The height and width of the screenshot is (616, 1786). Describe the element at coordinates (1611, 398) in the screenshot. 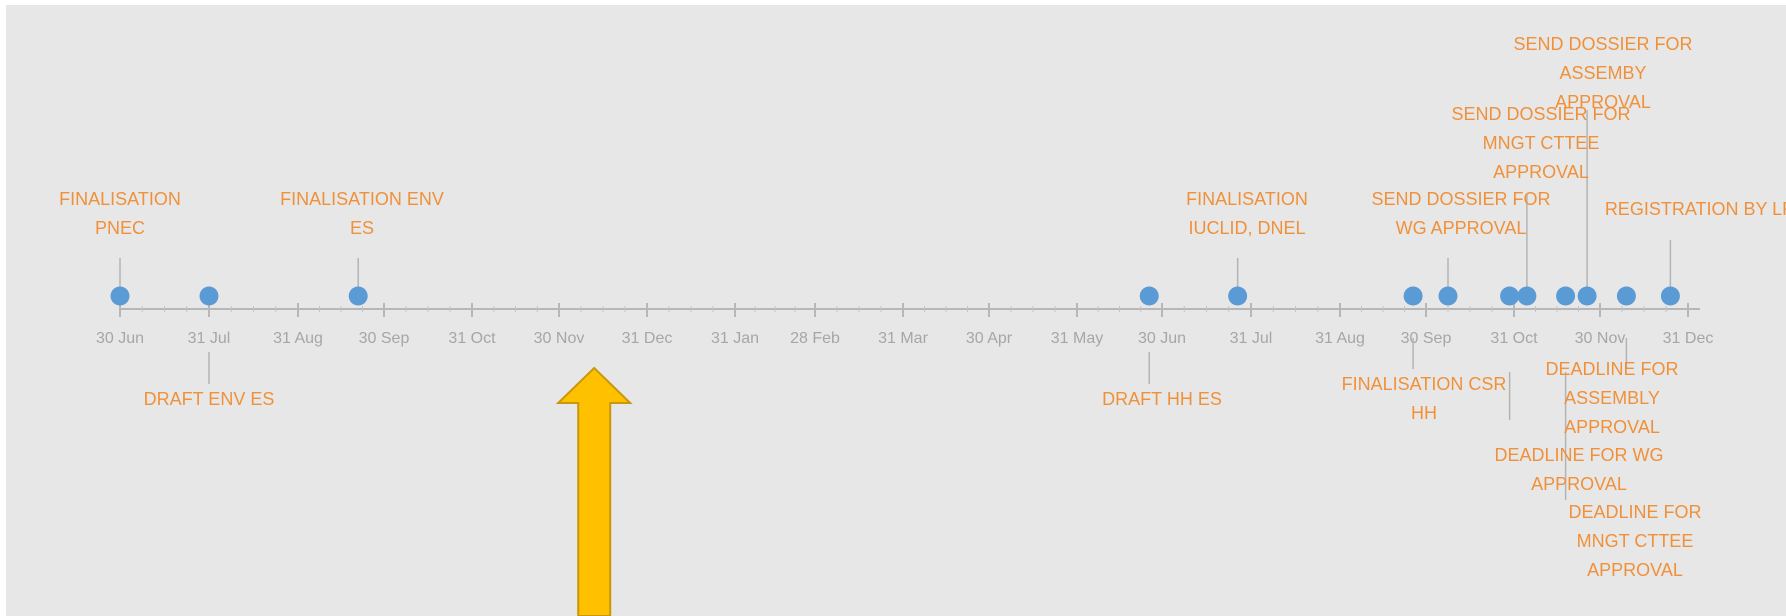

I see `event-label: DEADLINE FOR ASSEMBLY APPROVAL` at that location.